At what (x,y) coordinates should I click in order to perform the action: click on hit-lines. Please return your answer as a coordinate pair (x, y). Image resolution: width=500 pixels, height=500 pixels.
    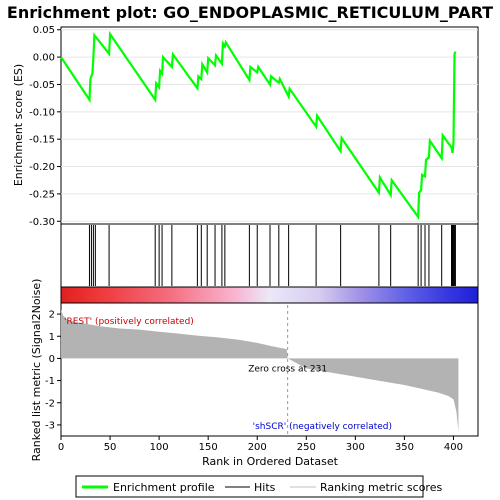
    Looking at the image, I should click on (272, 255).